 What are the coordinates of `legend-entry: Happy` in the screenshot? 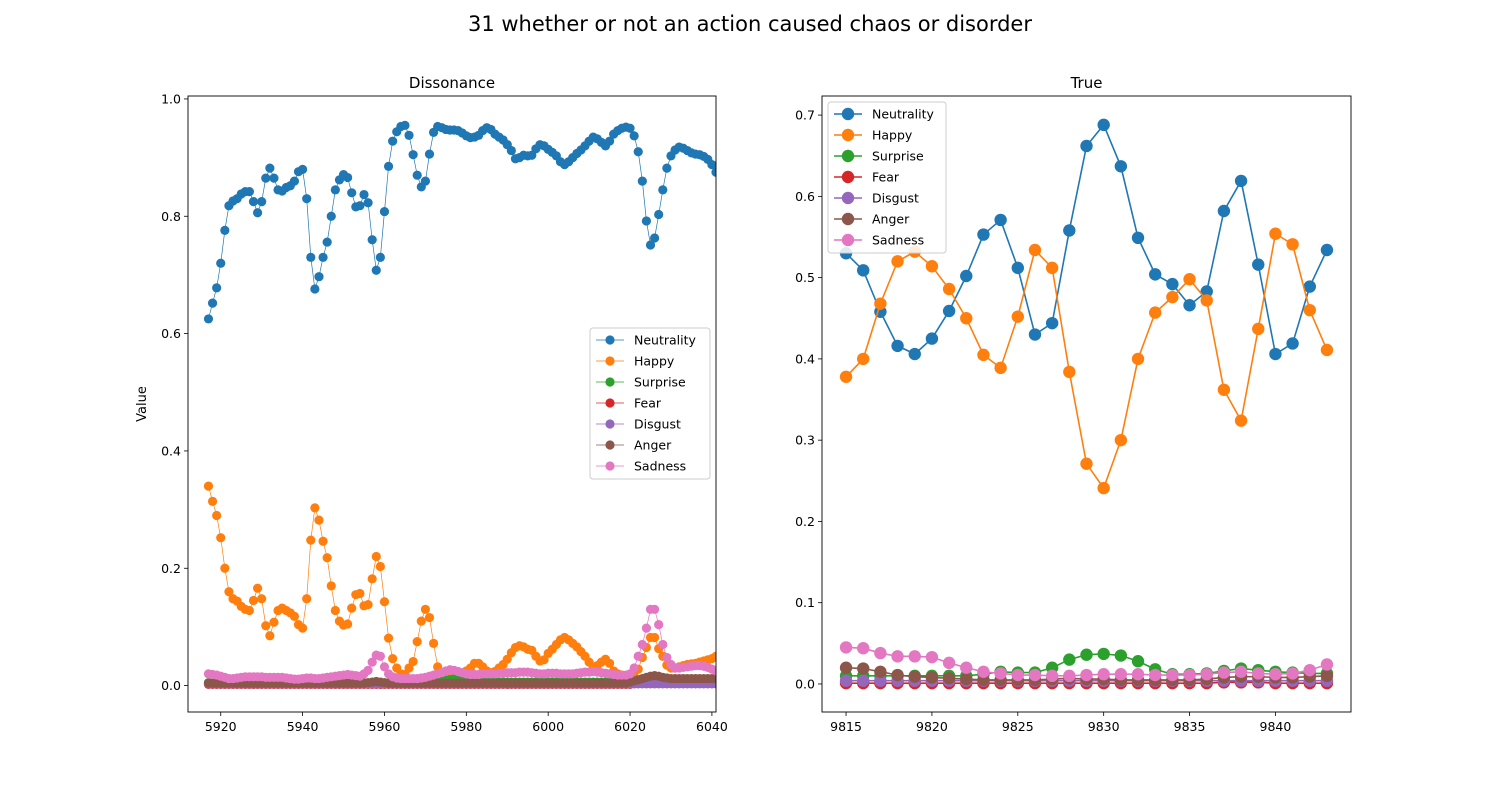 It's located at (873, 135).